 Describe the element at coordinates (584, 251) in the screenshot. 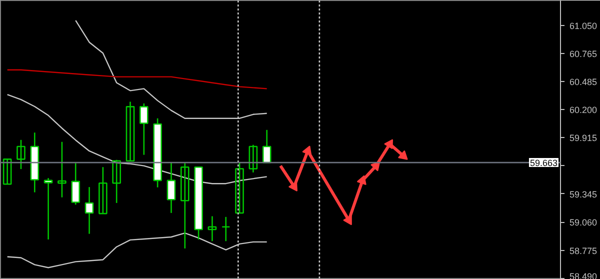

I see `y-tick-label: 58.775` at that location.